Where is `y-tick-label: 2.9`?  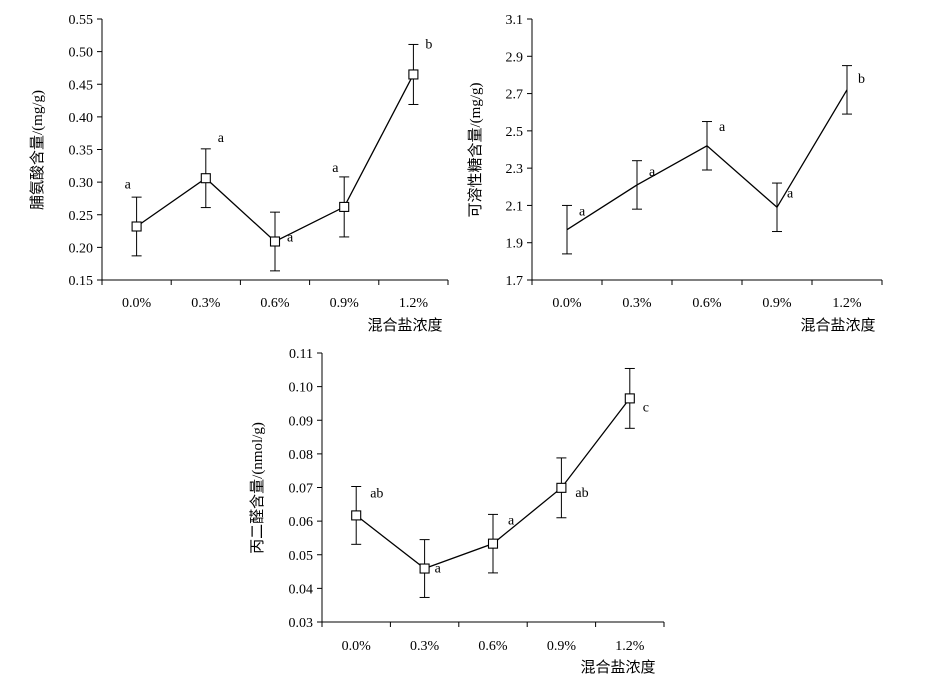 y-tick-label: 2.9 is located at coordinates (515, 57).